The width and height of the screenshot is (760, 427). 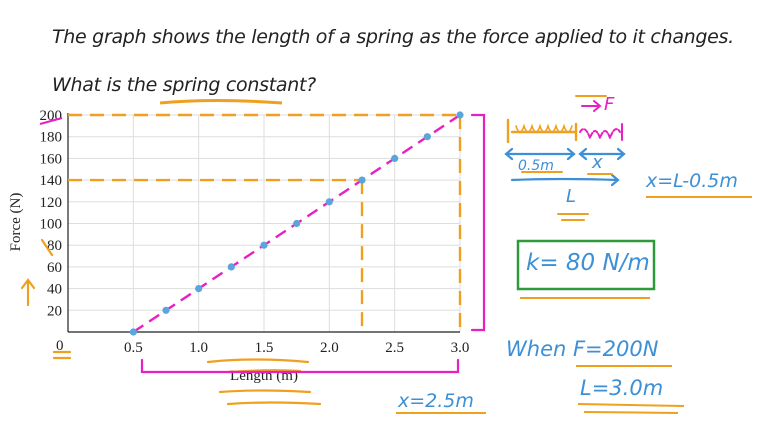 I want to click on length-value: L=3.0m, so click(x=622, y=388).